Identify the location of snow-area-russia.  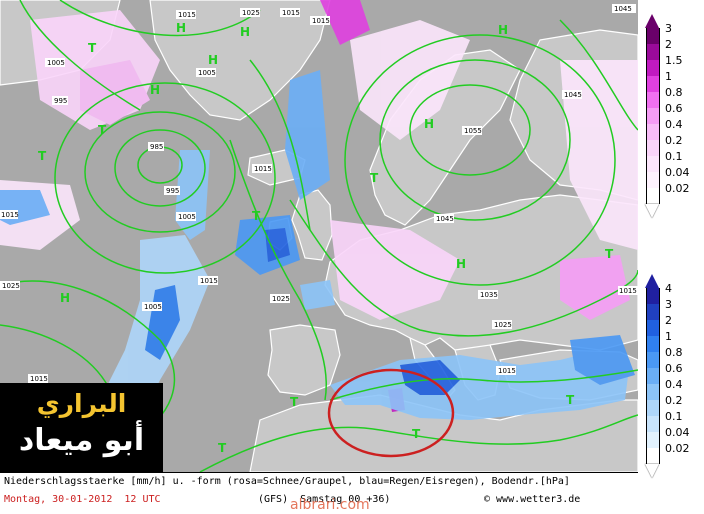
(599, 155).